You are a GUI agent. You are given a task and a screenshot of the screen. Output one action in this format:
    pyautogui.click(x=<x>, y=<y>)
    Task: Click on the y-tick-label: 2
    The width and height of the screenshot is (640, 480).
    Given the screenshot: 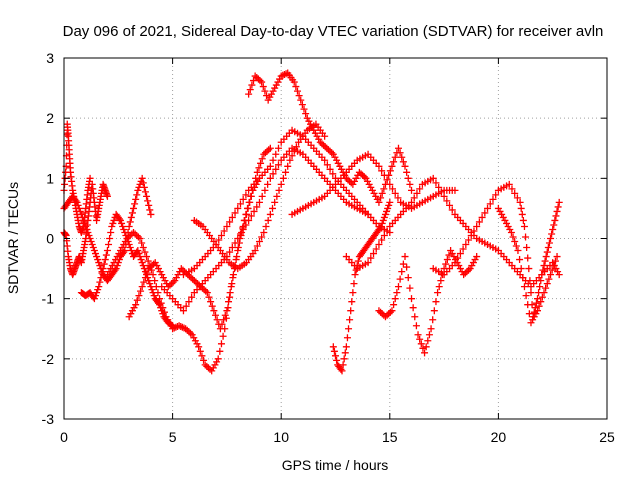 What is the action you would take?
    pyautogui.click(x=50, y=118)
    